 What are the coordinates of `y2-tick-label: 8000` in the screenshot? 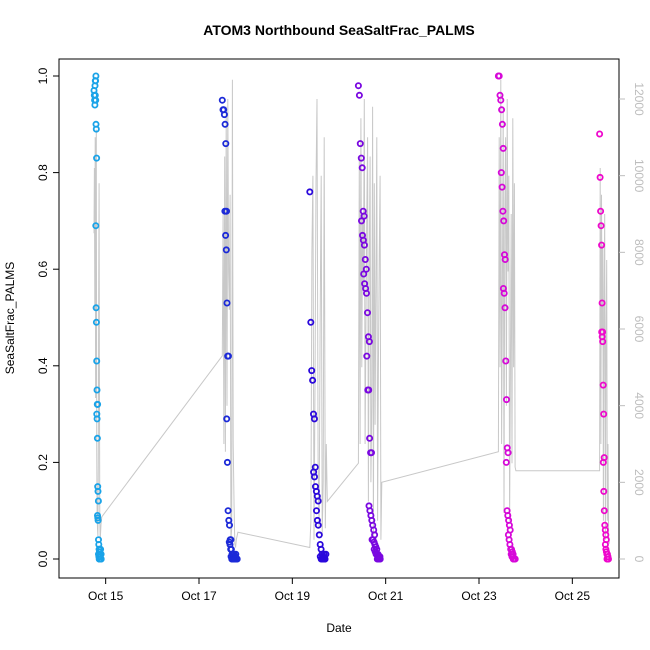 It's located at (639, 252).